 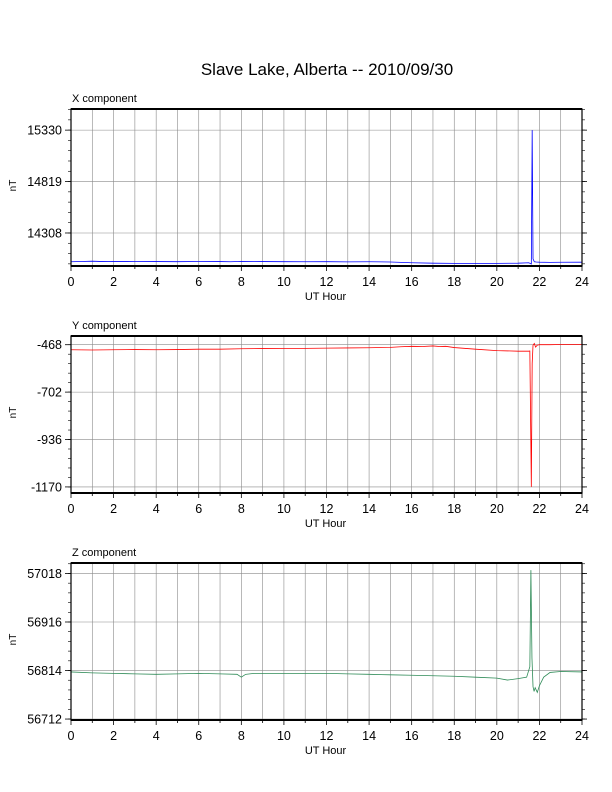 I want to click on y-tick-label: -1170, so click(x=46, y=487).